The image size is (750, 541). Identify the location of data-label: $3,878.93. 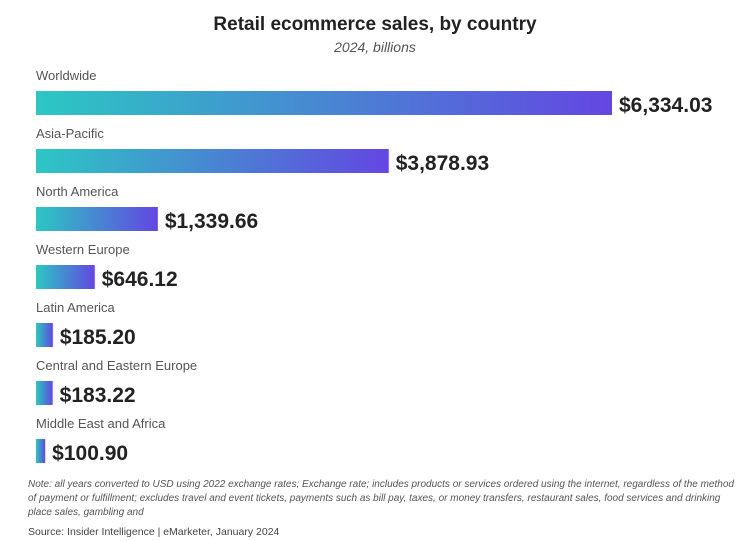
(442, 163).